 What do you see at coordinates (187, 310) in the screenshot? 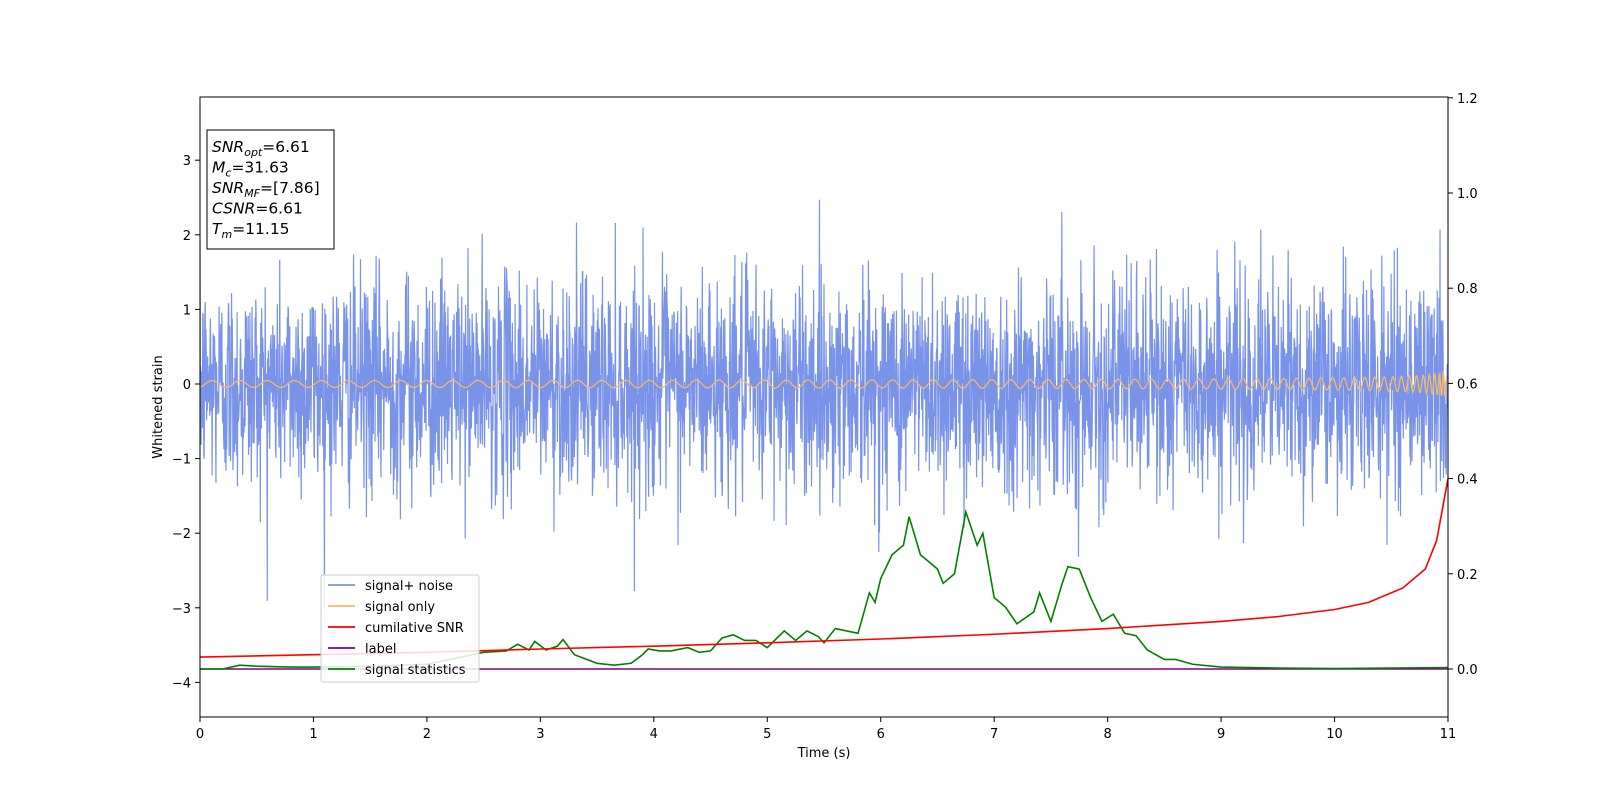
I see `y-left-tick-label: 1` at bounding box center [187, 310].